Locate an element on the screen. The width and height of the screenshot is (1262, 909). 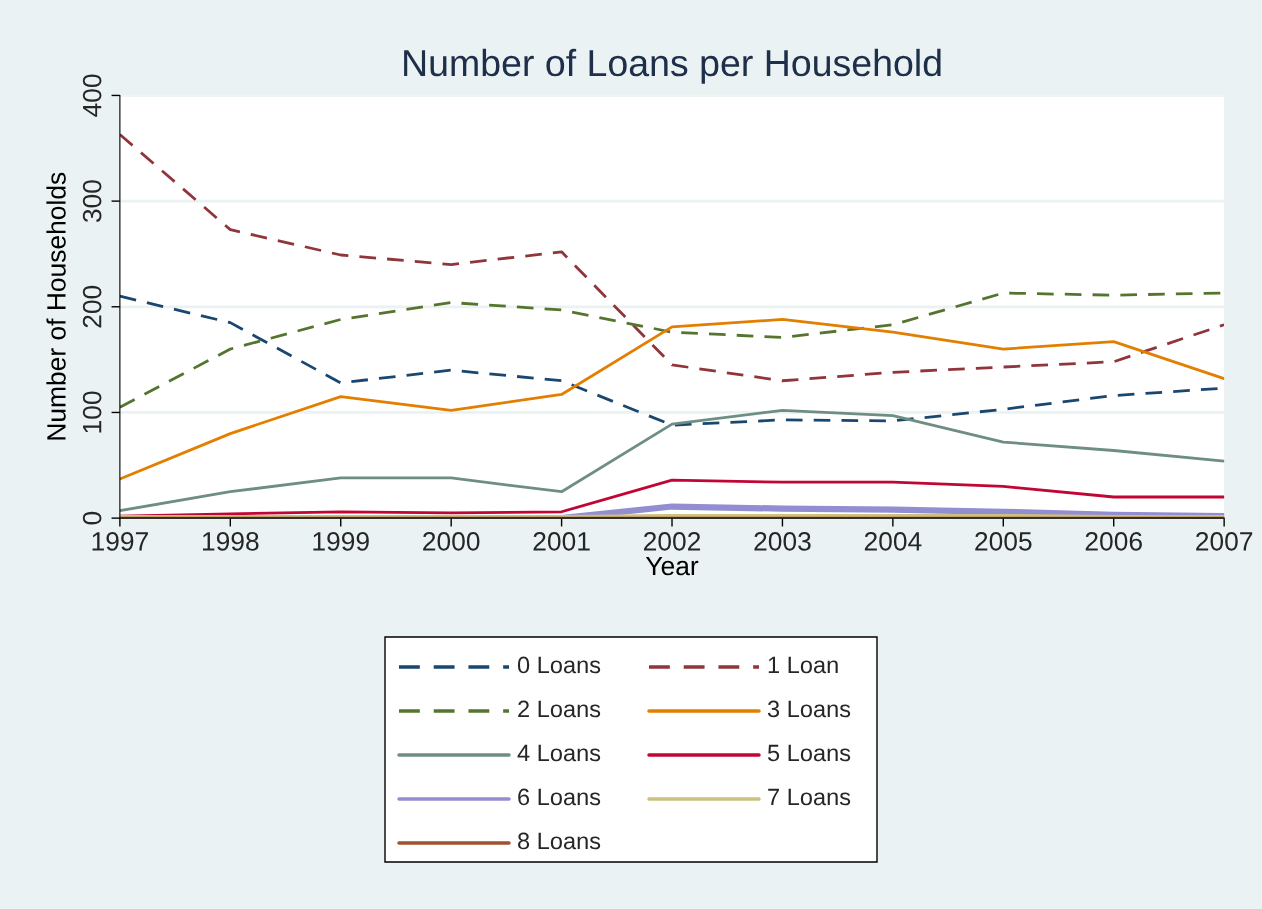
line-series is located at coordinates (672, 460).